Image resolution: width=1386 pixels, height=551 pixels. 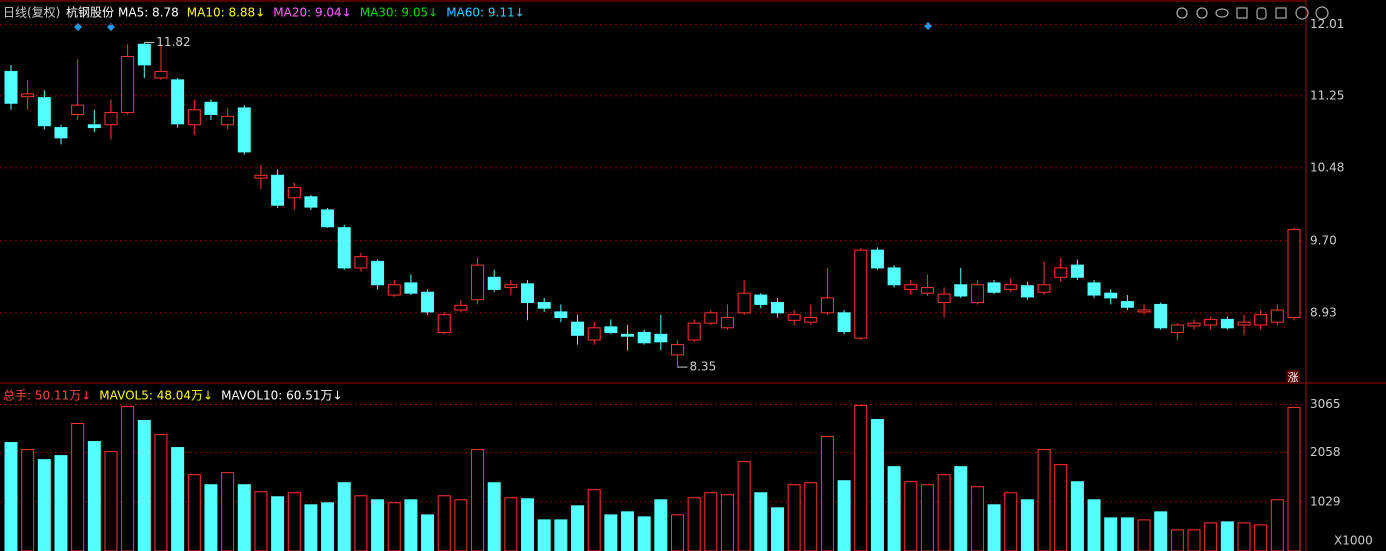 I want to click on zoom-out-icon, so click(x=1322, y=13).